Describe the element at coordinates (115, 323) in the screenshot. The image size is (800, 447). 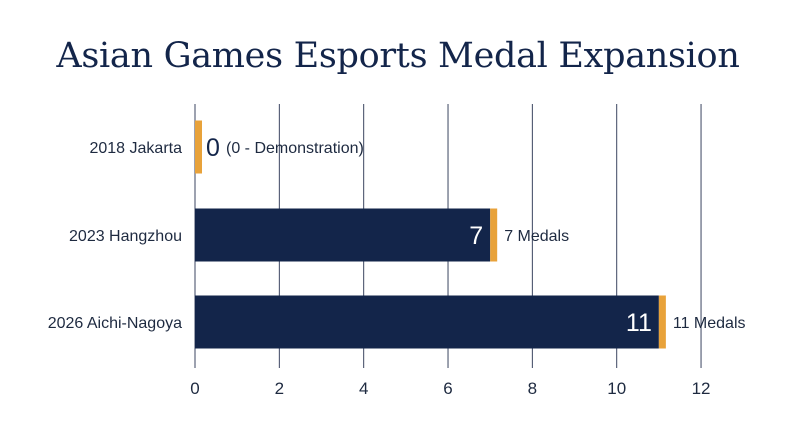
I see `category-label: 2026 Aichi-Nagoya` at that location.